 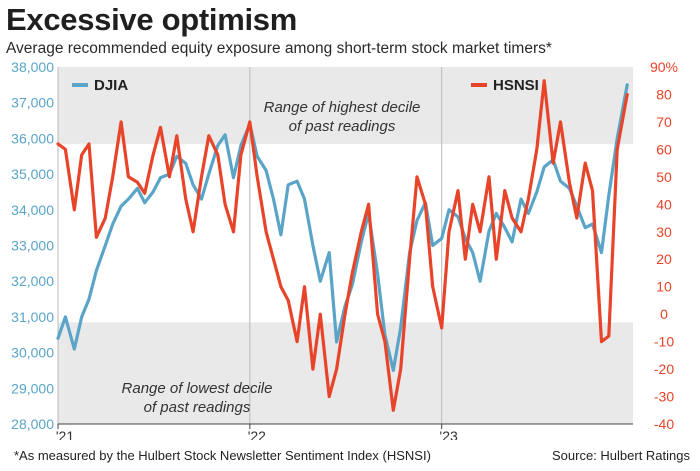 What do you see at coordinates (342, 107) in the screenshot?
I see `band-annotation-line: Range of highest decile` at bounding box center [342, 107].